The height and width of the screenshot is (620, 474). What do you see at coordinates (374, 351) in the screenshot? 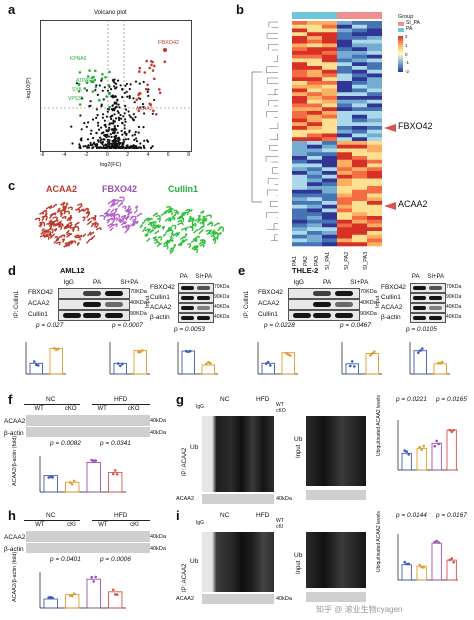
I see `e-acaa2-cullin1-dot` at bounding box center [374, 351].